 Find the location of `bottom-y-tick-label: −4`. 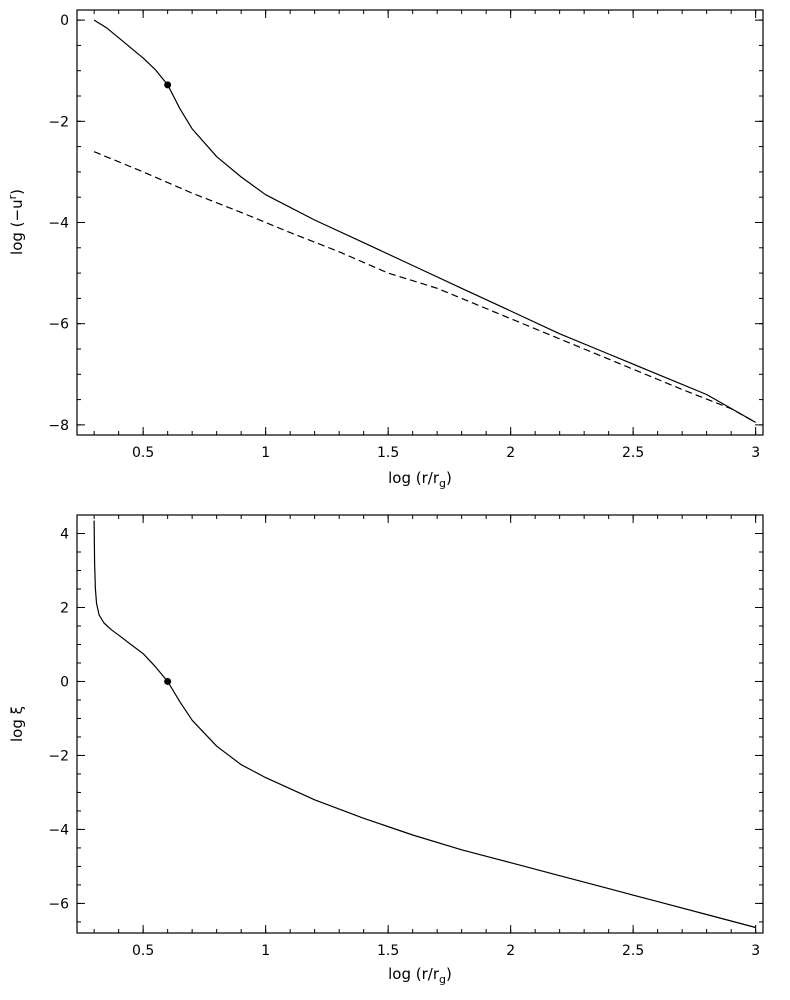

bottom-y-tick-label: −4 is located at coordinates (58, 830).